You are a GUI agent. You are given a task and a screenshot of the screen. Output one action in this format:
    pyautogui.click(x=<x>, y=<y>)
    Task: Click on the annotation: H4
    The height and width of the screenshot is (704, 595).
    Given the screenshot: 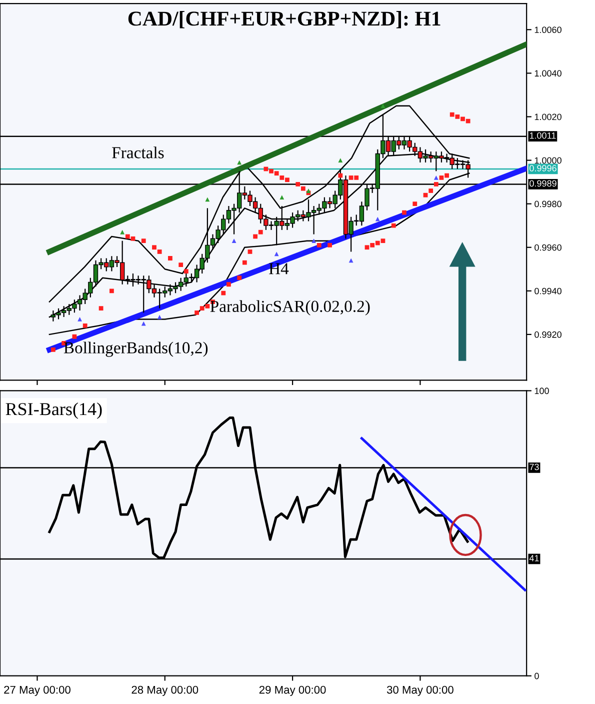 What is the action you would take?
    pyautogui.click(x=279, y=268)
    